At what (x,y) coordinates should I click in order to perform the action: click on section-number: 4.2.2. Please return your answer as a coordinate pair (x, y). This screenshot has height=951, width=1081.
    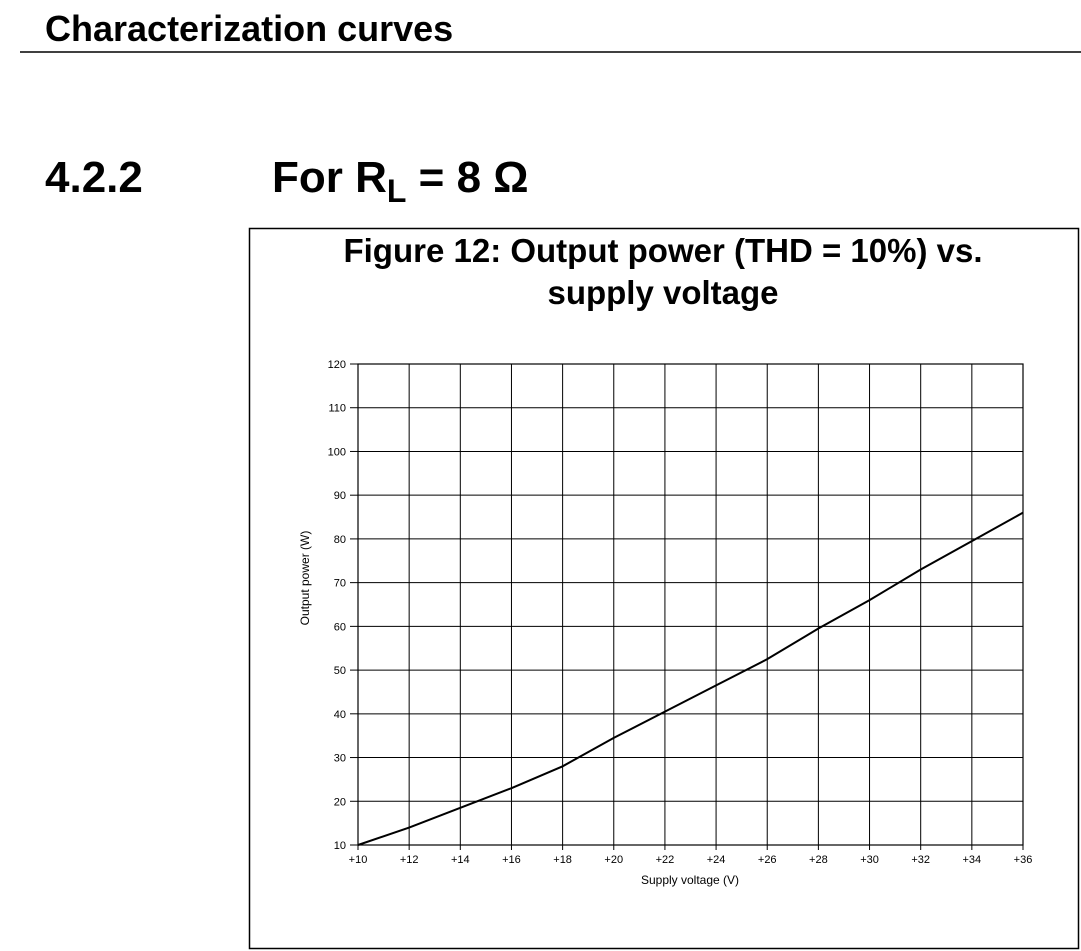
    Looking at the image, I should click on (94, 177).